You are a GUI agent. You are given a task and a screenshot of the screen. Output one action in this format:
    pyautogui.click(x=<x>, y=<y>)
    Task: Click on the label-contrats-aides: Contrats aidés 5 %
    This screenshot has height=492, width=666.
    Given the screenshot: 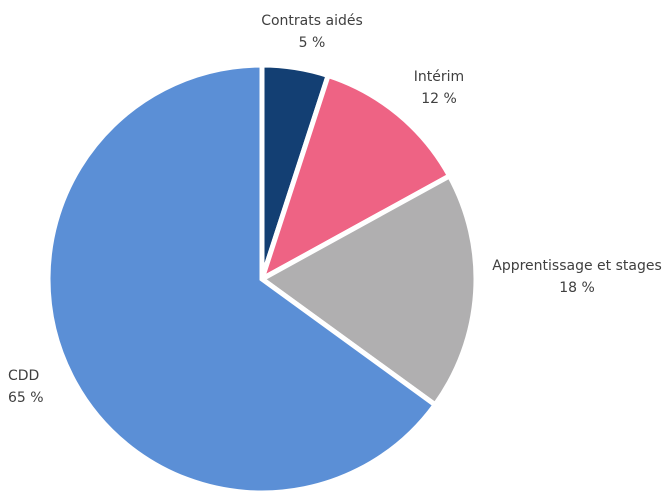 What is the action you would take?
    pyautogui.click(x=312, y=32)
    